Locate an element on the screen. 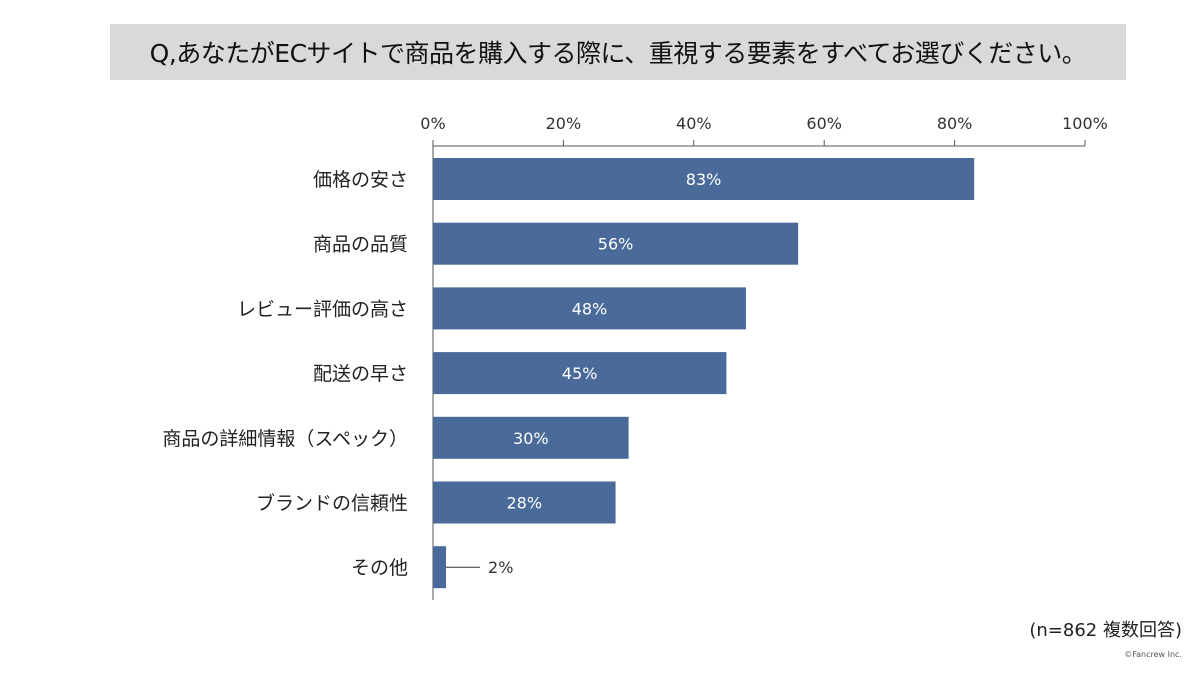 The height and width of the screenshot is (675, 1200). copyright-credit: ©Fancrew Inc. is located at coordinates (1153, 654).